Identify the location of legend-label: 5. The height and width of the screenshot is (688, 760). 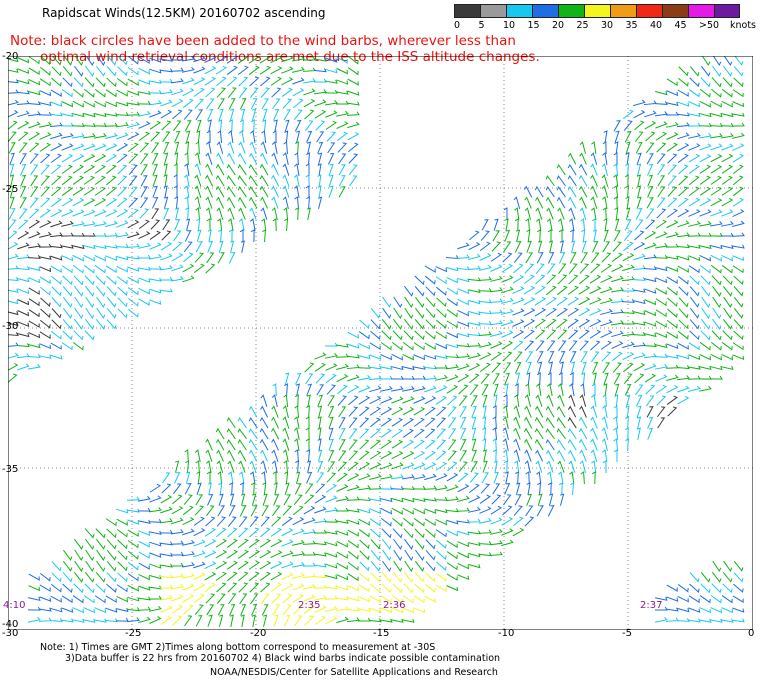
(481, 25).